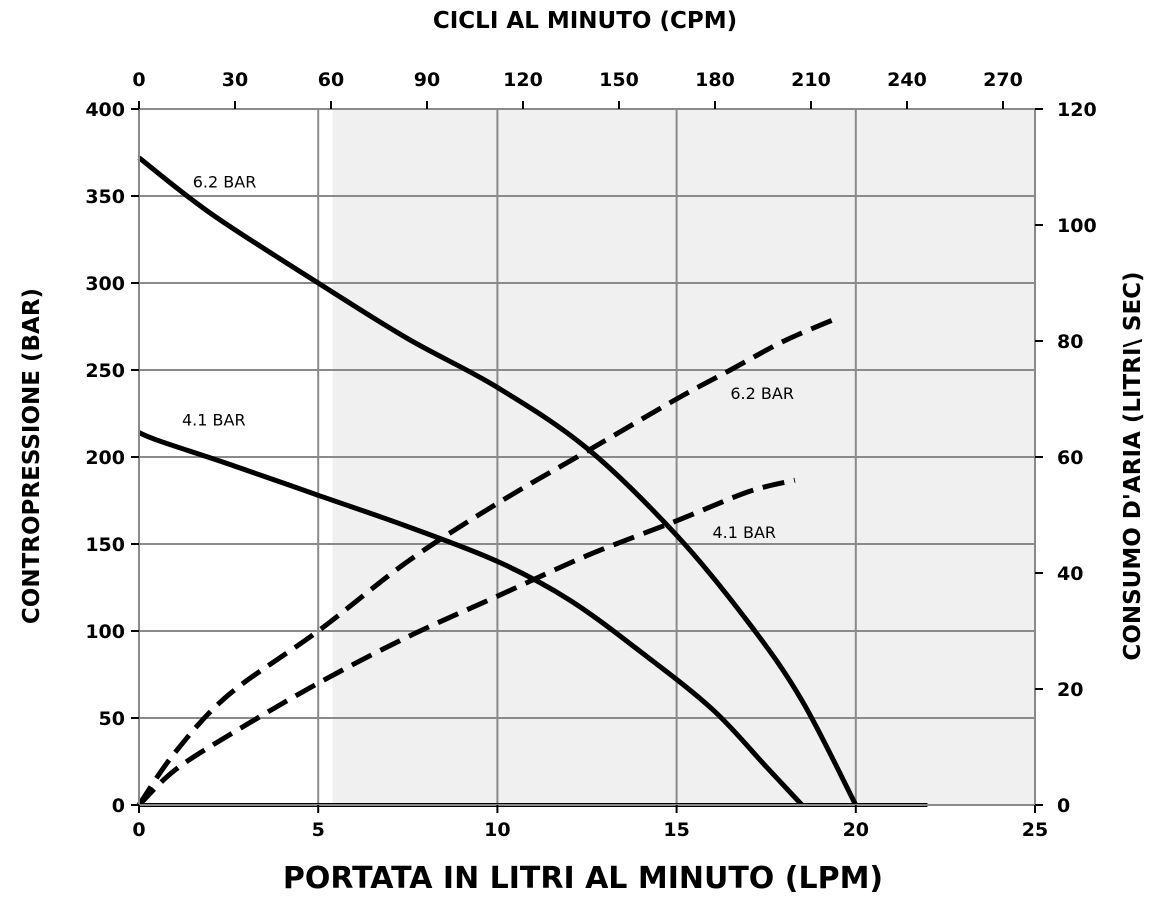 The width and height of the screenshot is (1157, 906). Describe the element at coordinates (318, 830) in the screenshot. I see `bottom-tick-label: 5` at that location.